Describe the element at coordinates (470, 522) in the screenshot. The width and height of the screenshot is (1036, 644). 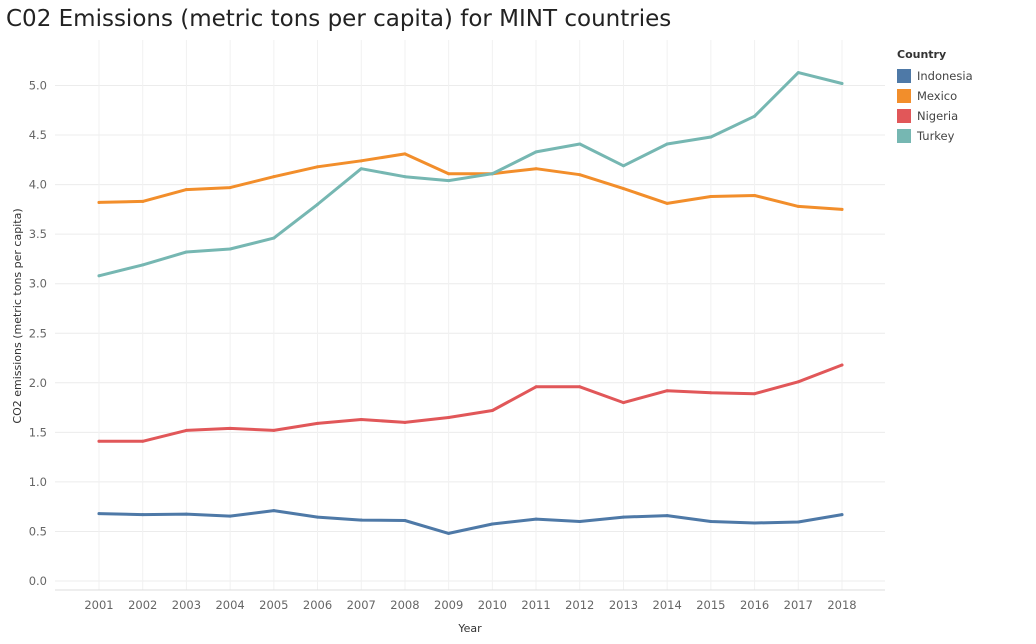
I see `series-line-indonesia` at that location.